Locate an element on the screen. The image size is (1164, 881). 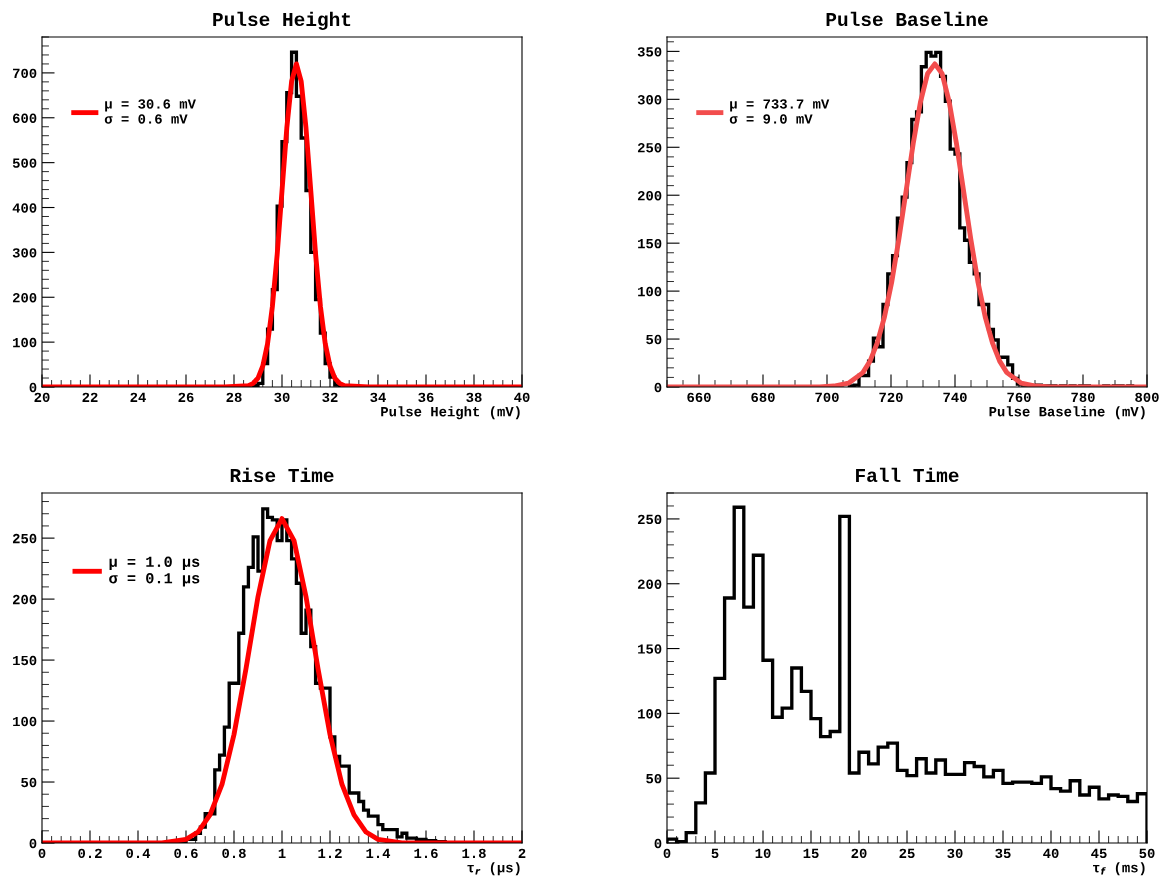
x-tick-label: 15 is located at coordinates (811, 853).